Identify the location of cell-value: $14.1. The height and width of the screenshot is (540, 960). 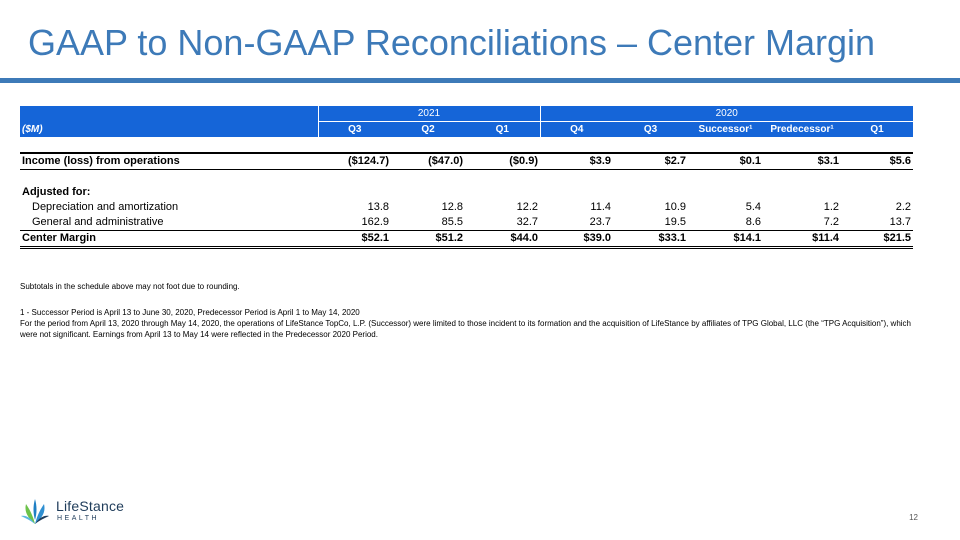
(725, 239).